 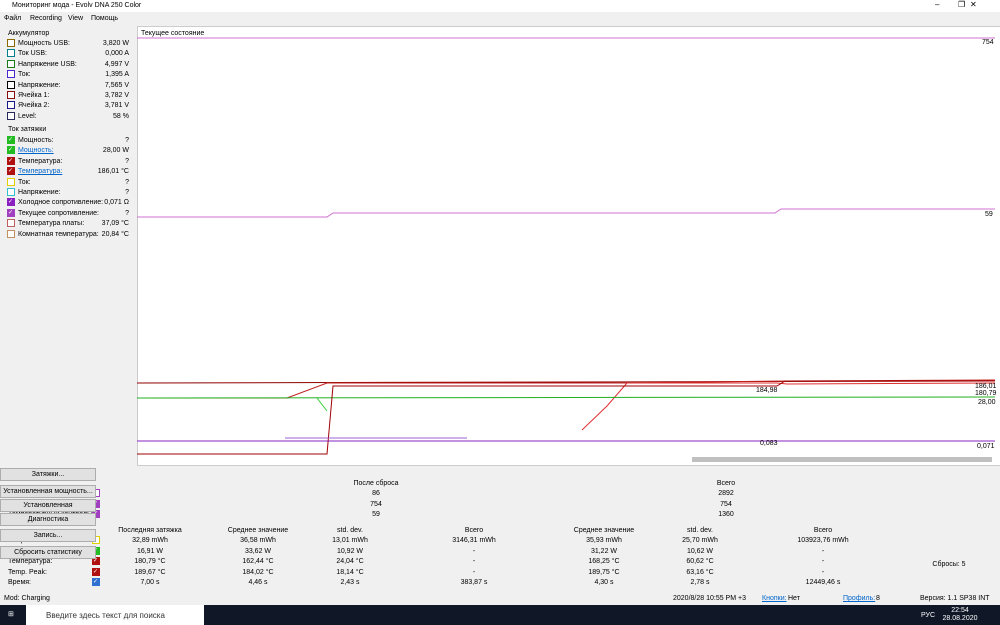 What do you see at coordinates (105, 18) in the screenshot?
I see `menu-item: Помощь` at bounding box center [105, 18].